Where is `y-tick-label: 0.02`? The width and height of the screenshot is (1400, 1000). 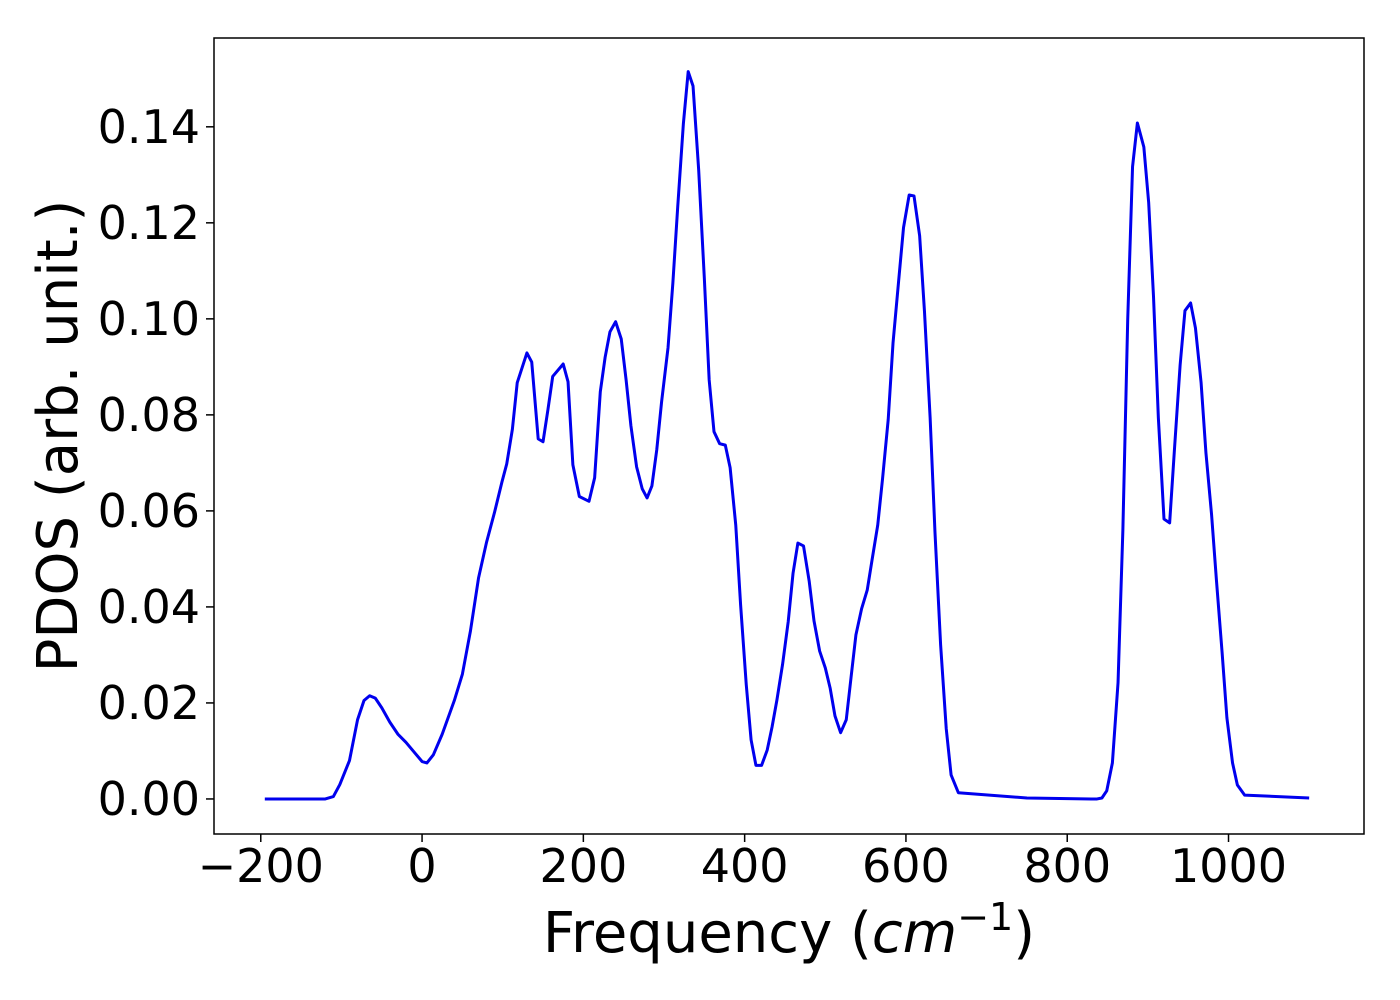 y-tick-label: 0.02 is located at coordinates (149, 703).